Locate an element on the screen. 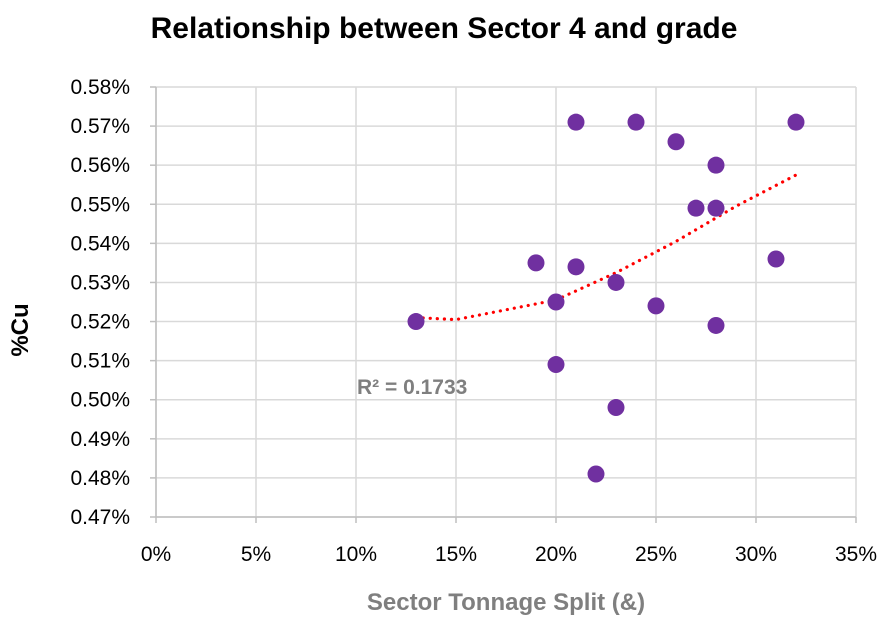 Image resolution: width=885 pixels, height=624 pixels. x-tick-label: 25% is located at coordinates (656, 554).